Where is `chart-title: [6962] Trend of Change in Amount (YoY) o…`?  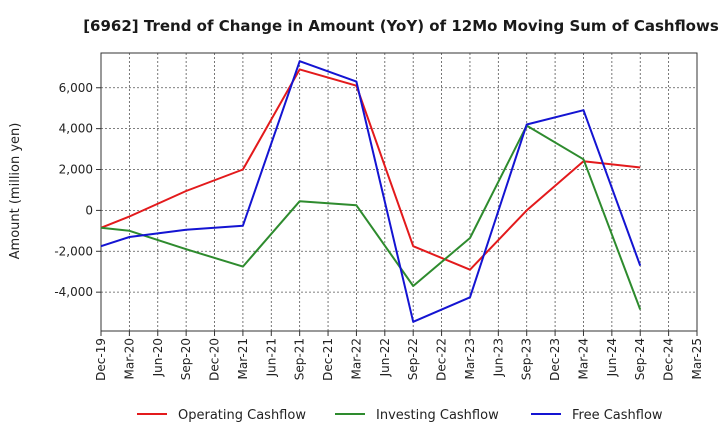
chart-title: [6962] Trend of Change in Amount (YoY) o… is located at coordinates (401, 26).